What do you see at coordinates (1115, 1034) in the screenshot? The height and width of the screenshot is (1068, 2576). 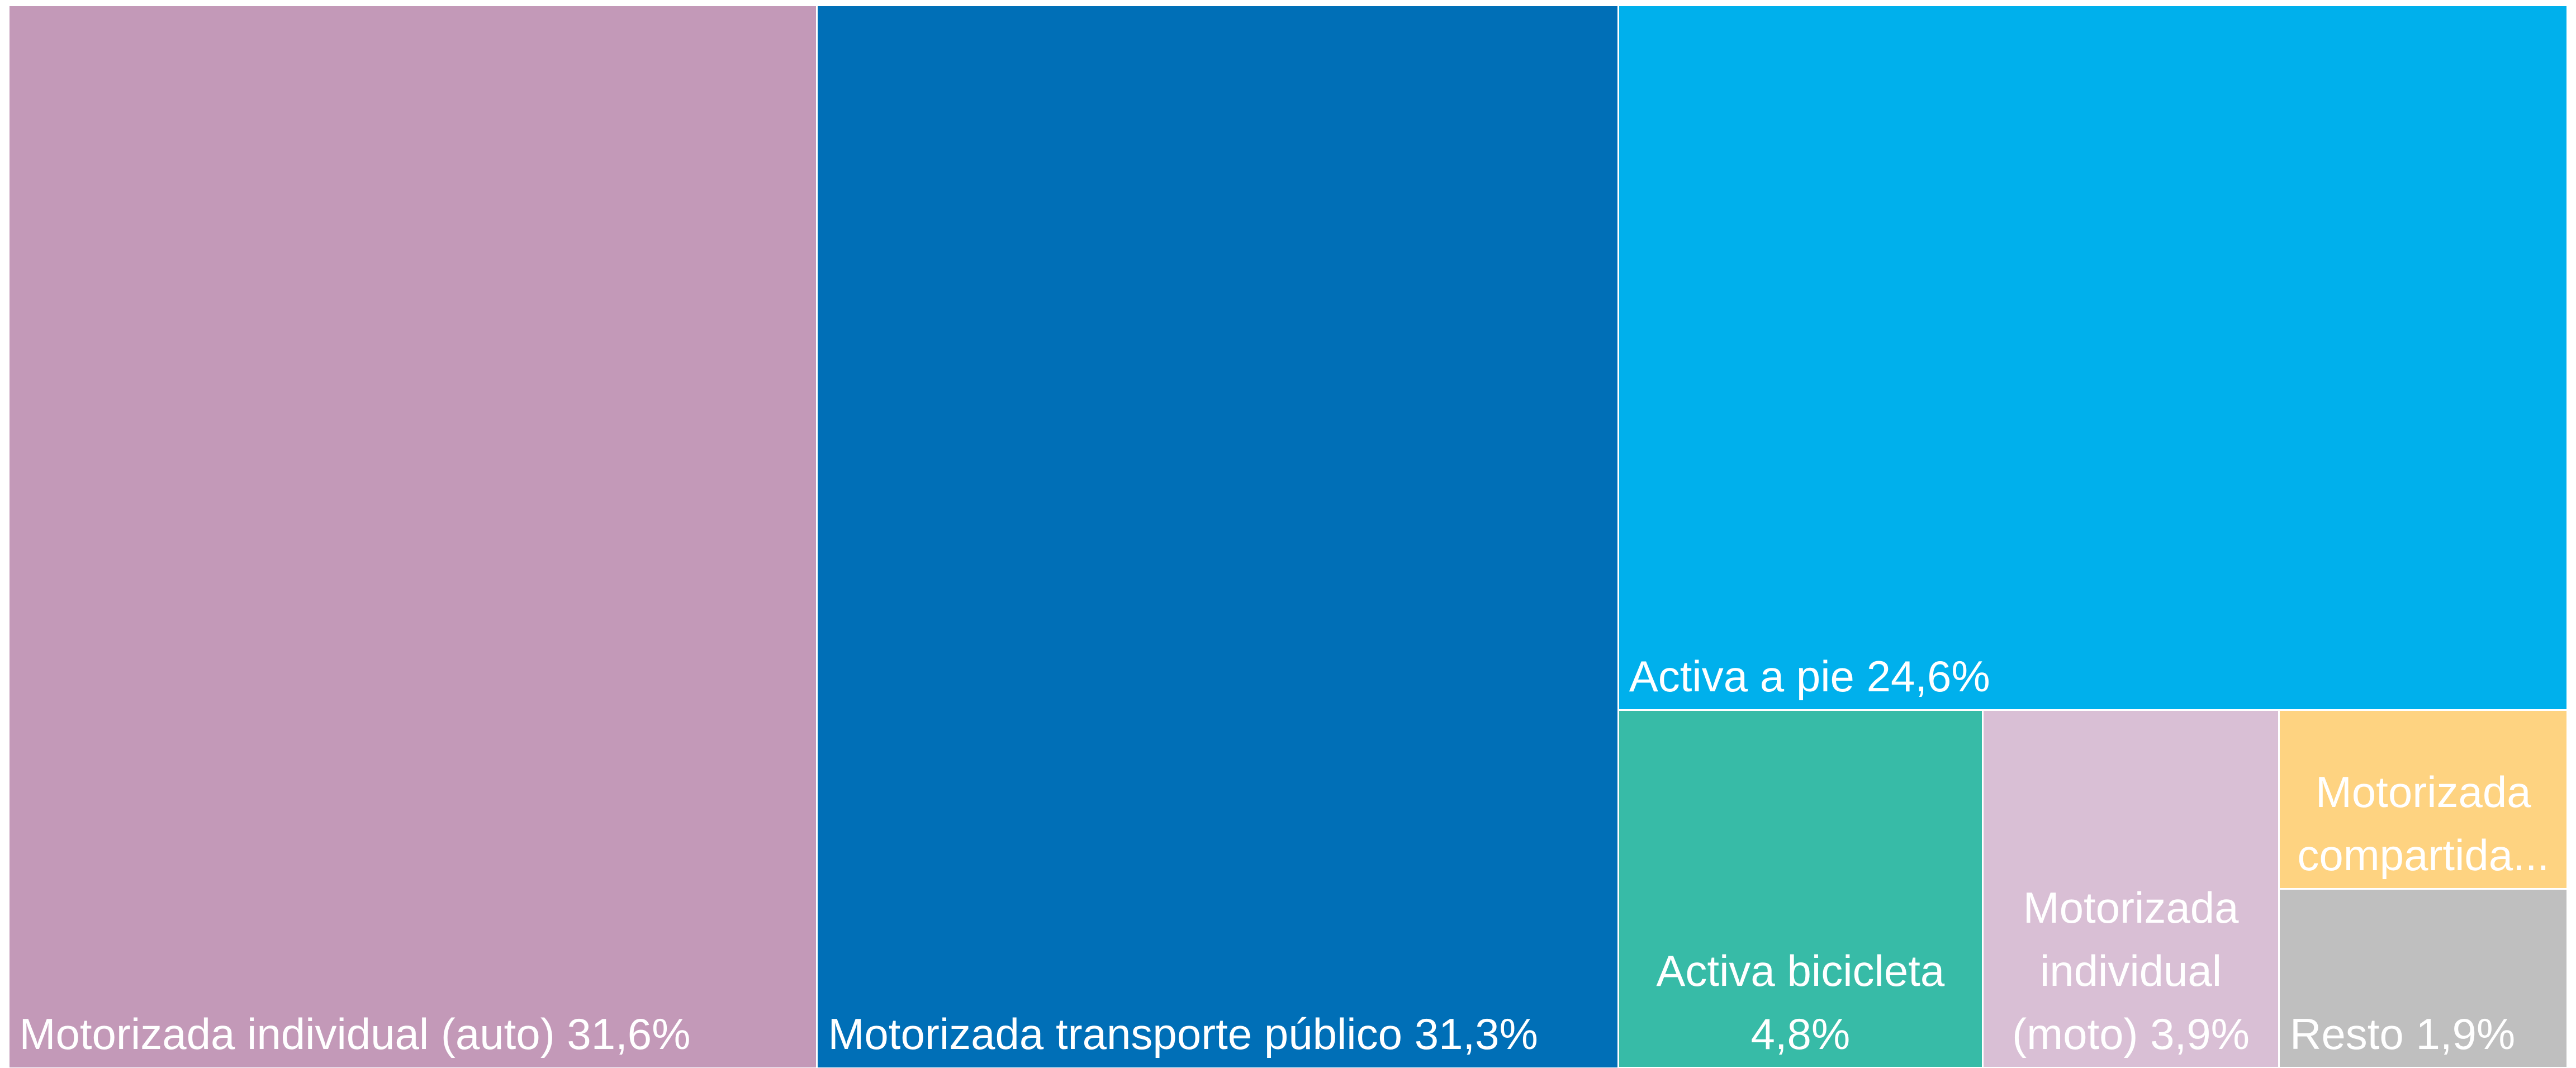 I see `category-label: Motorizada transporte público` at bounding box center [1115, 1034].